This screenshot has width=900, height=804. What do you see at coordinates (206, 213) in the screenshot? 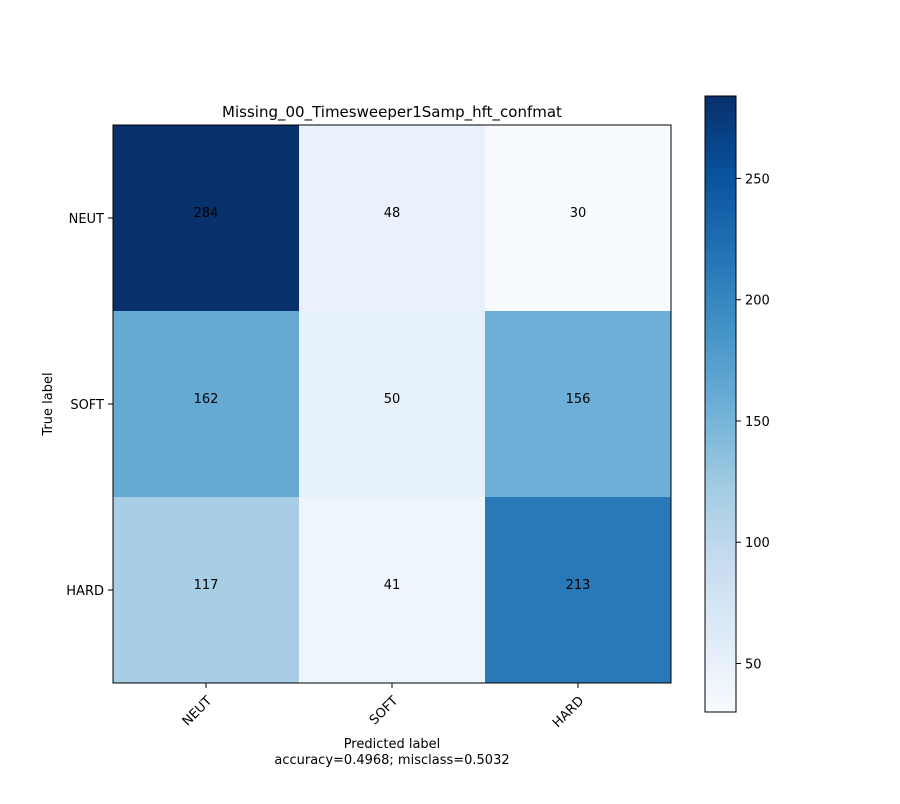
I see `heatmap-cell-label: 284` at bounding box center [206, 213].